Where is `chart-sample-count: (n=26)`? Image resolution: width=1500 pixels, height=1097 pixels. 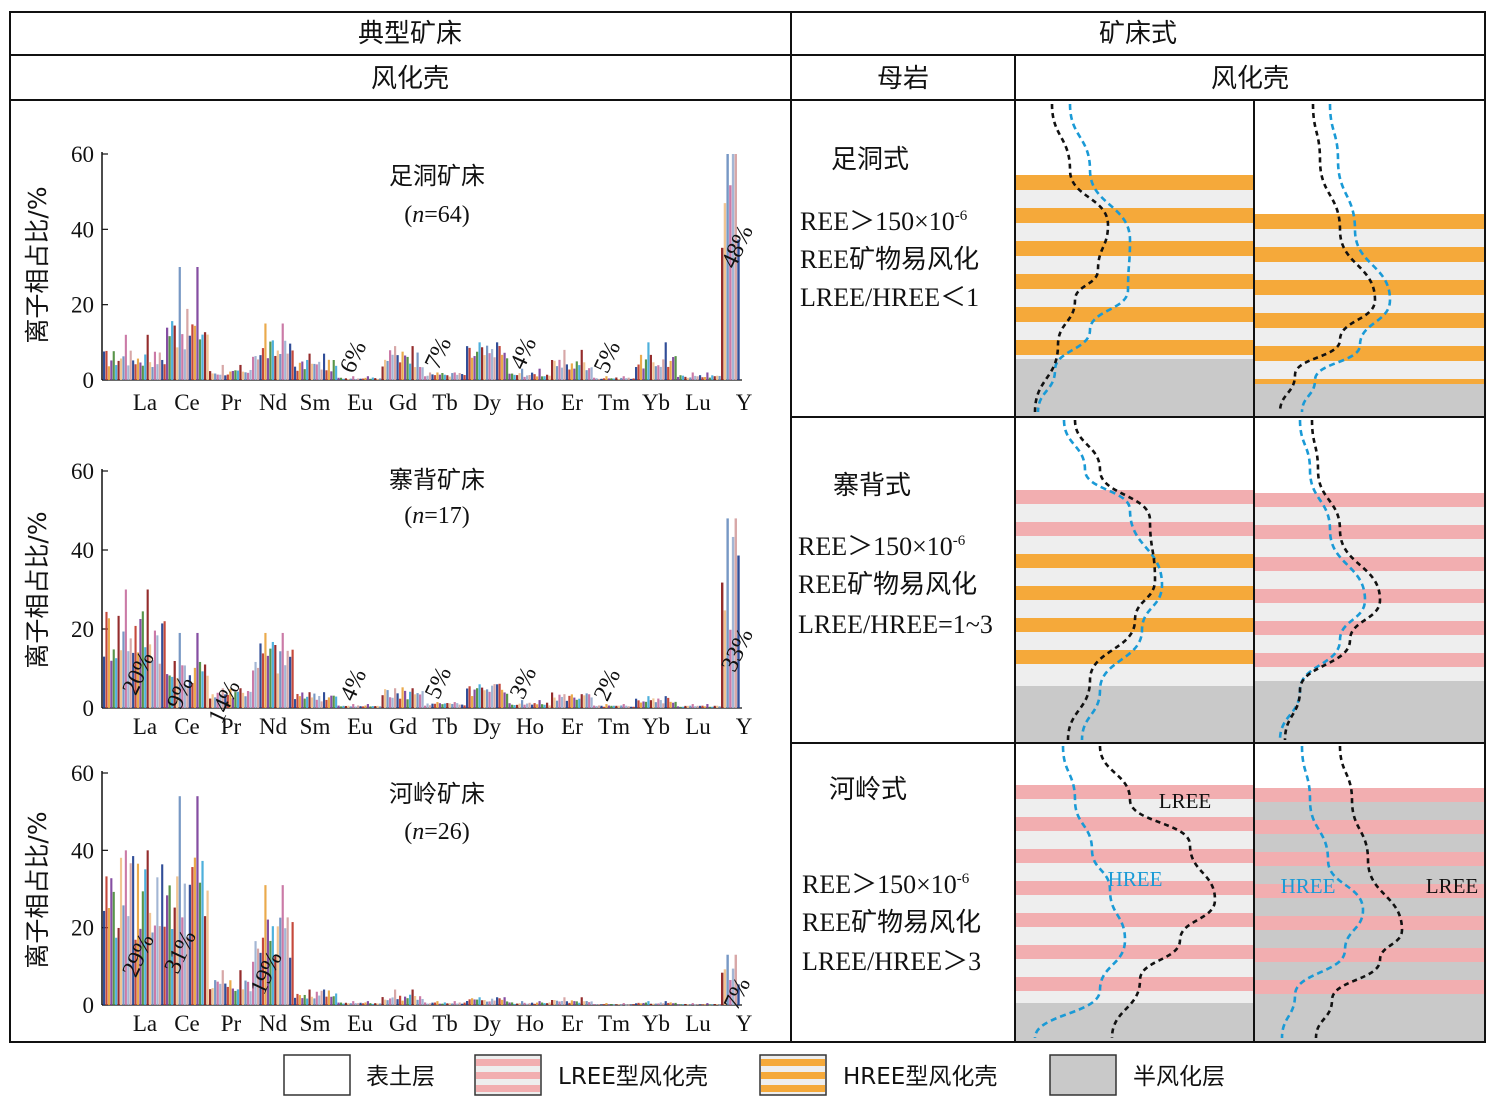 chart-sample-count: (n=26) is located at coordinates (437, 832).